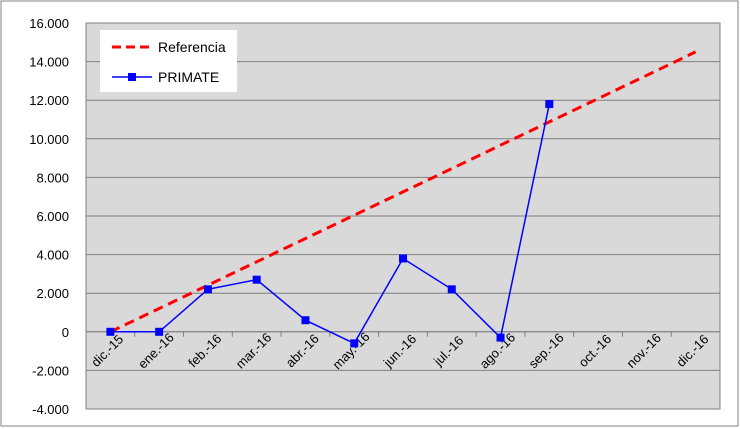 The image size is (740, 429). What do you see at coordinates (52, 177) in the screenshot?
I see `y-tick-label: 8.000` at bounding box center [52, 177].